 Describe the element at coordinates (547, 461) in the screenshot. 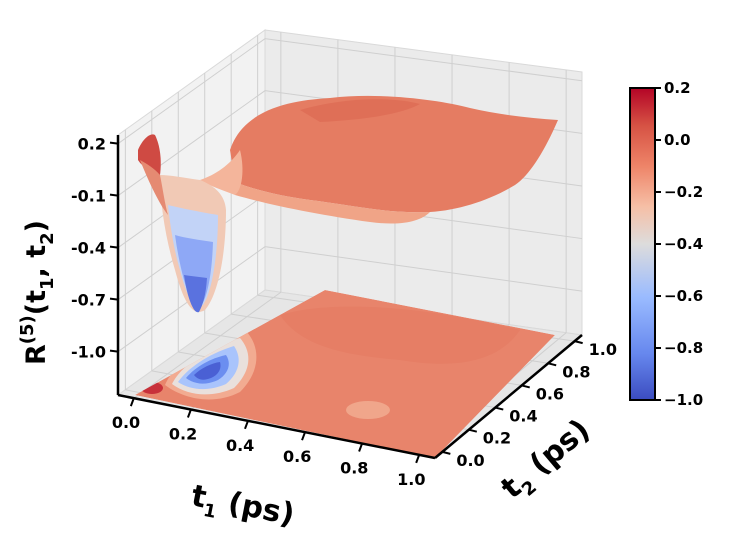

I see `y-axis-label: t2 (ps)` at that location.